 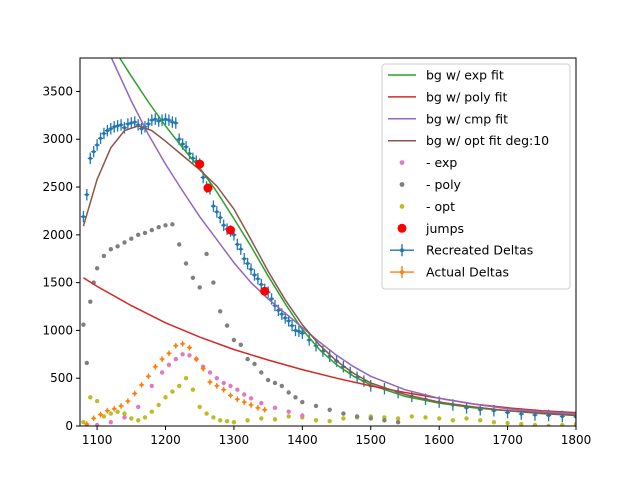 What do you see at coordinates (402, 272) in the screenshot?
I see `legend-swatch` at bounding box center [402, 272].